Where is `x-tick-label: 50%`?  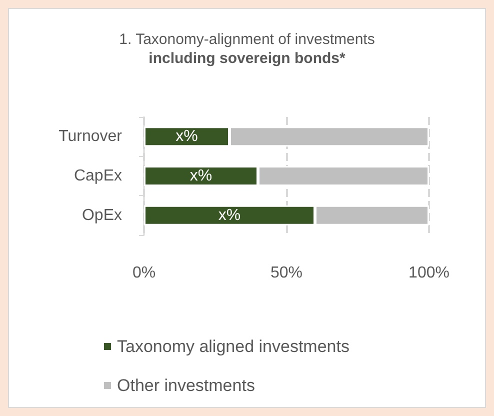 x-tick-label: 50% is located at coordinates (286, 273).